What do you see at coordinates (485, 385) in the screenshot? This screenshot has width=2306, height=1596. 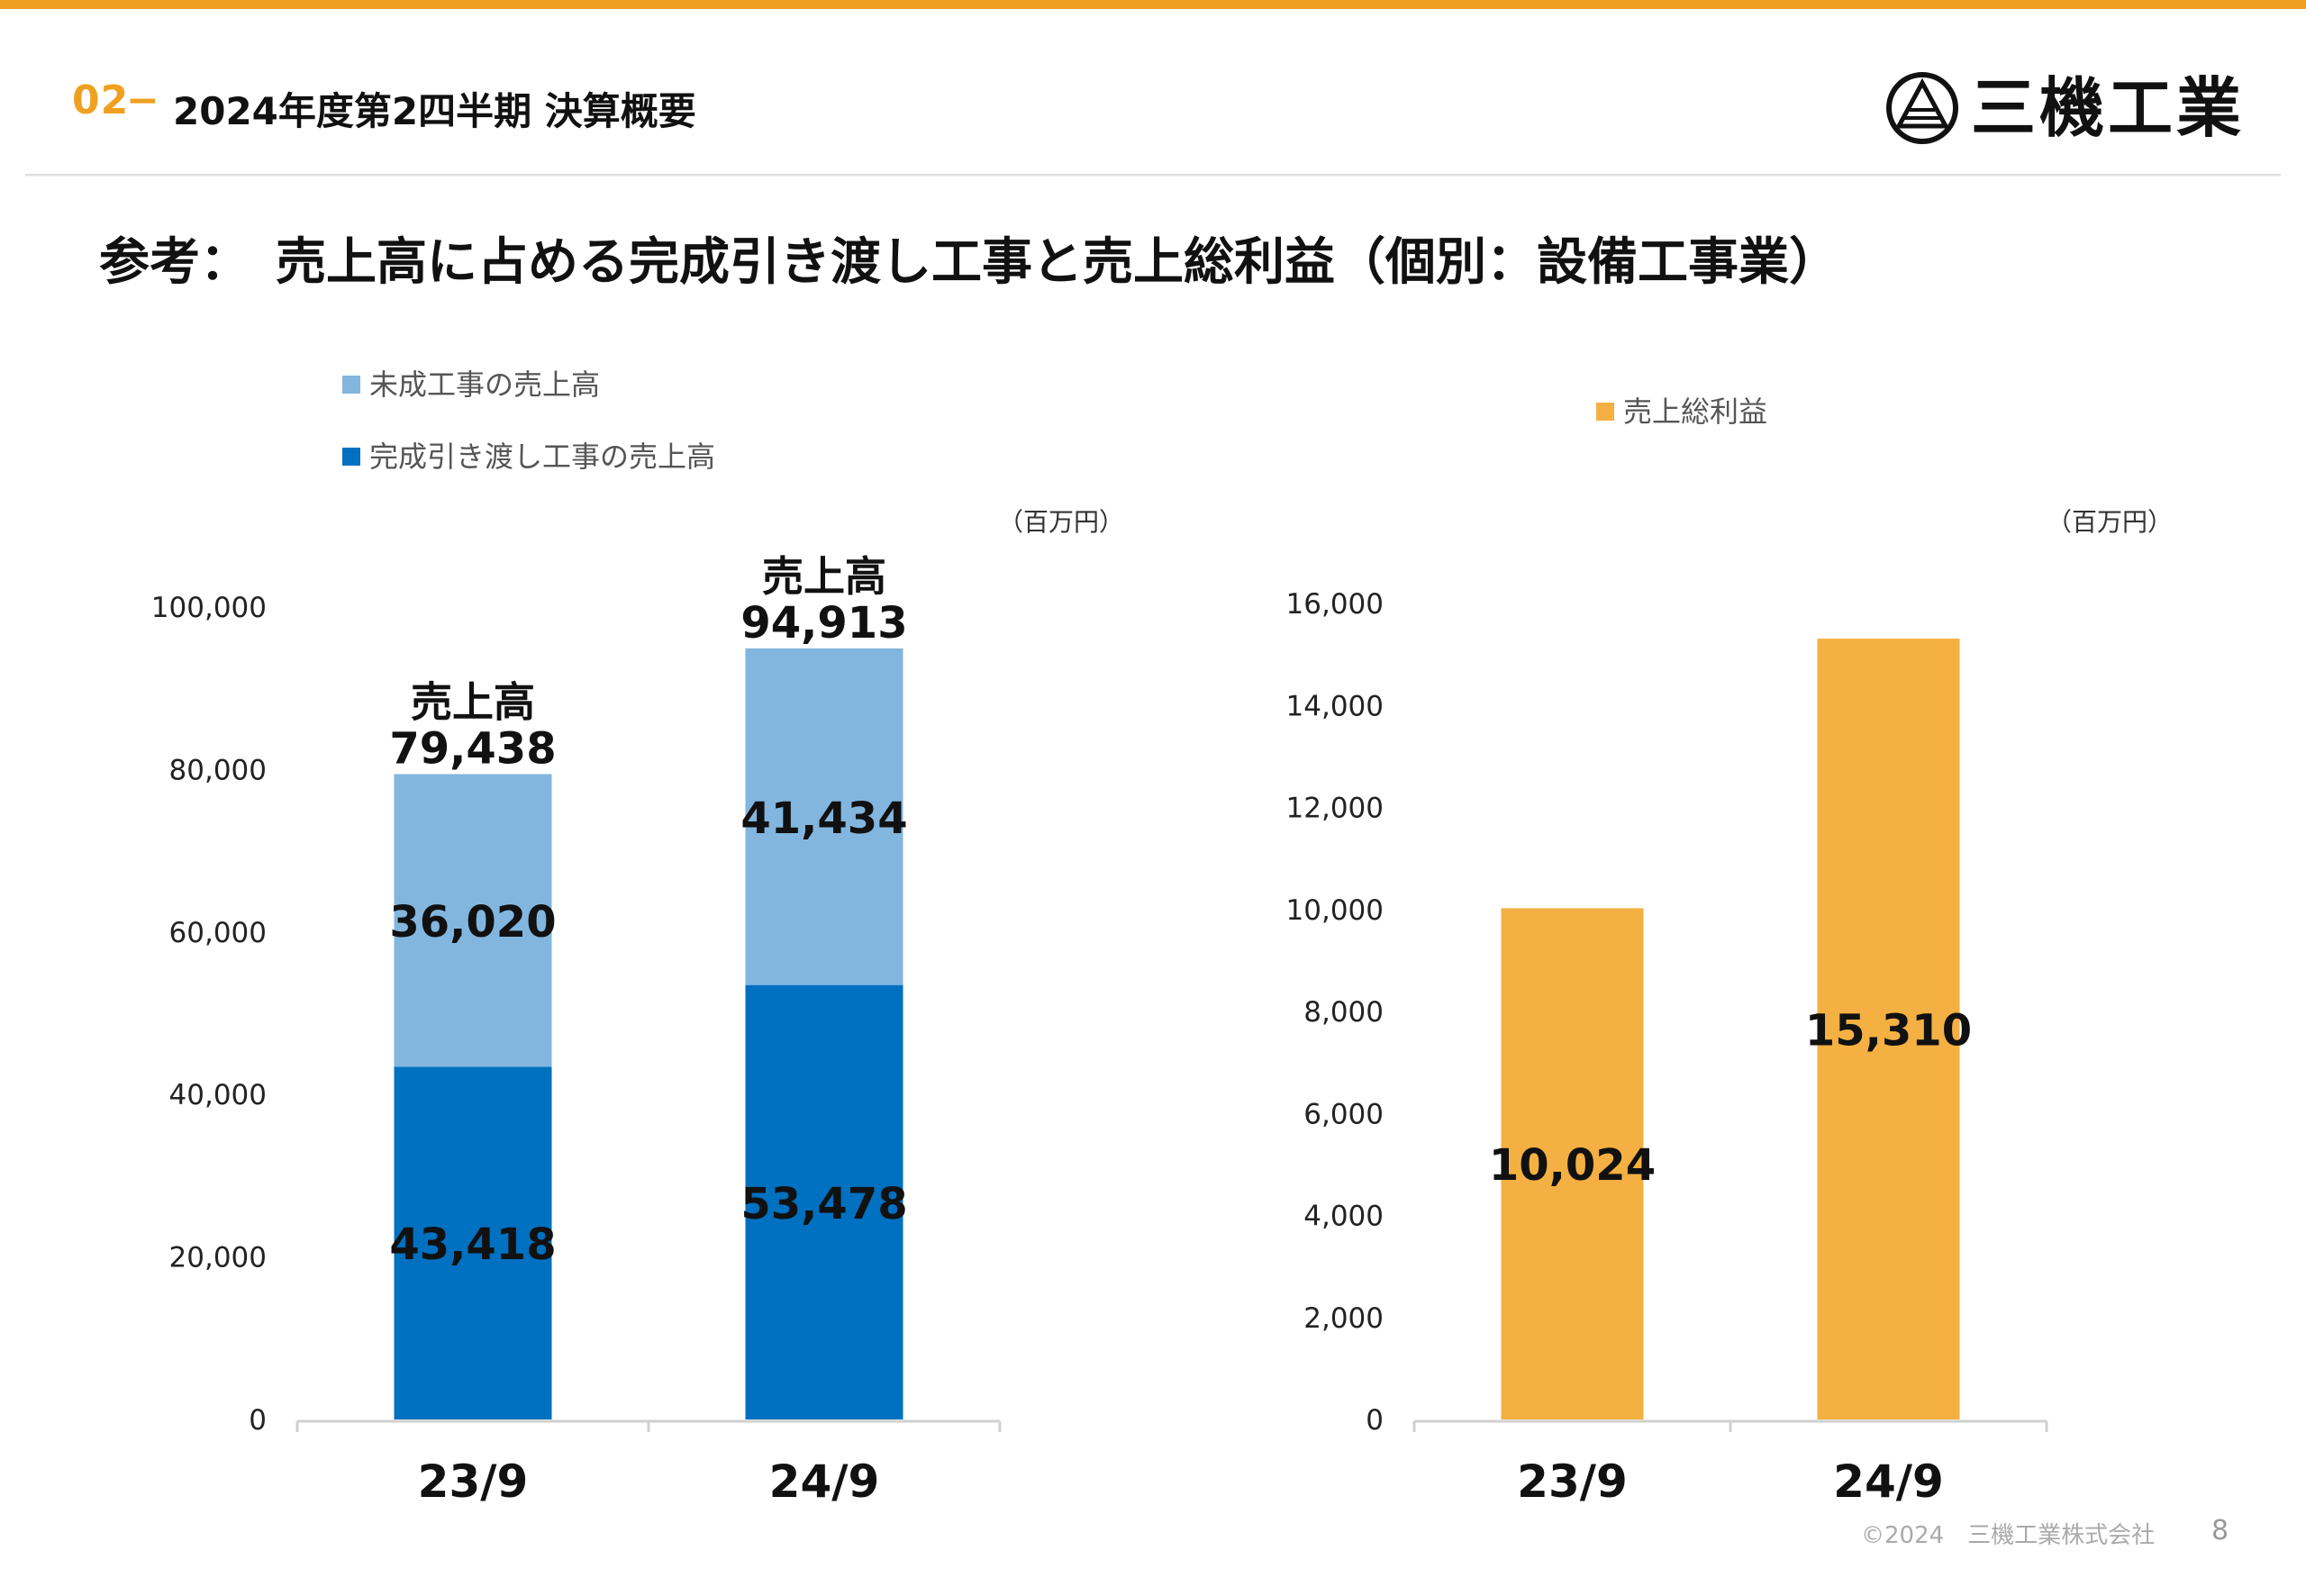 I see `legend-label: 未成工事の売上高` at bounding box center [485, 385].